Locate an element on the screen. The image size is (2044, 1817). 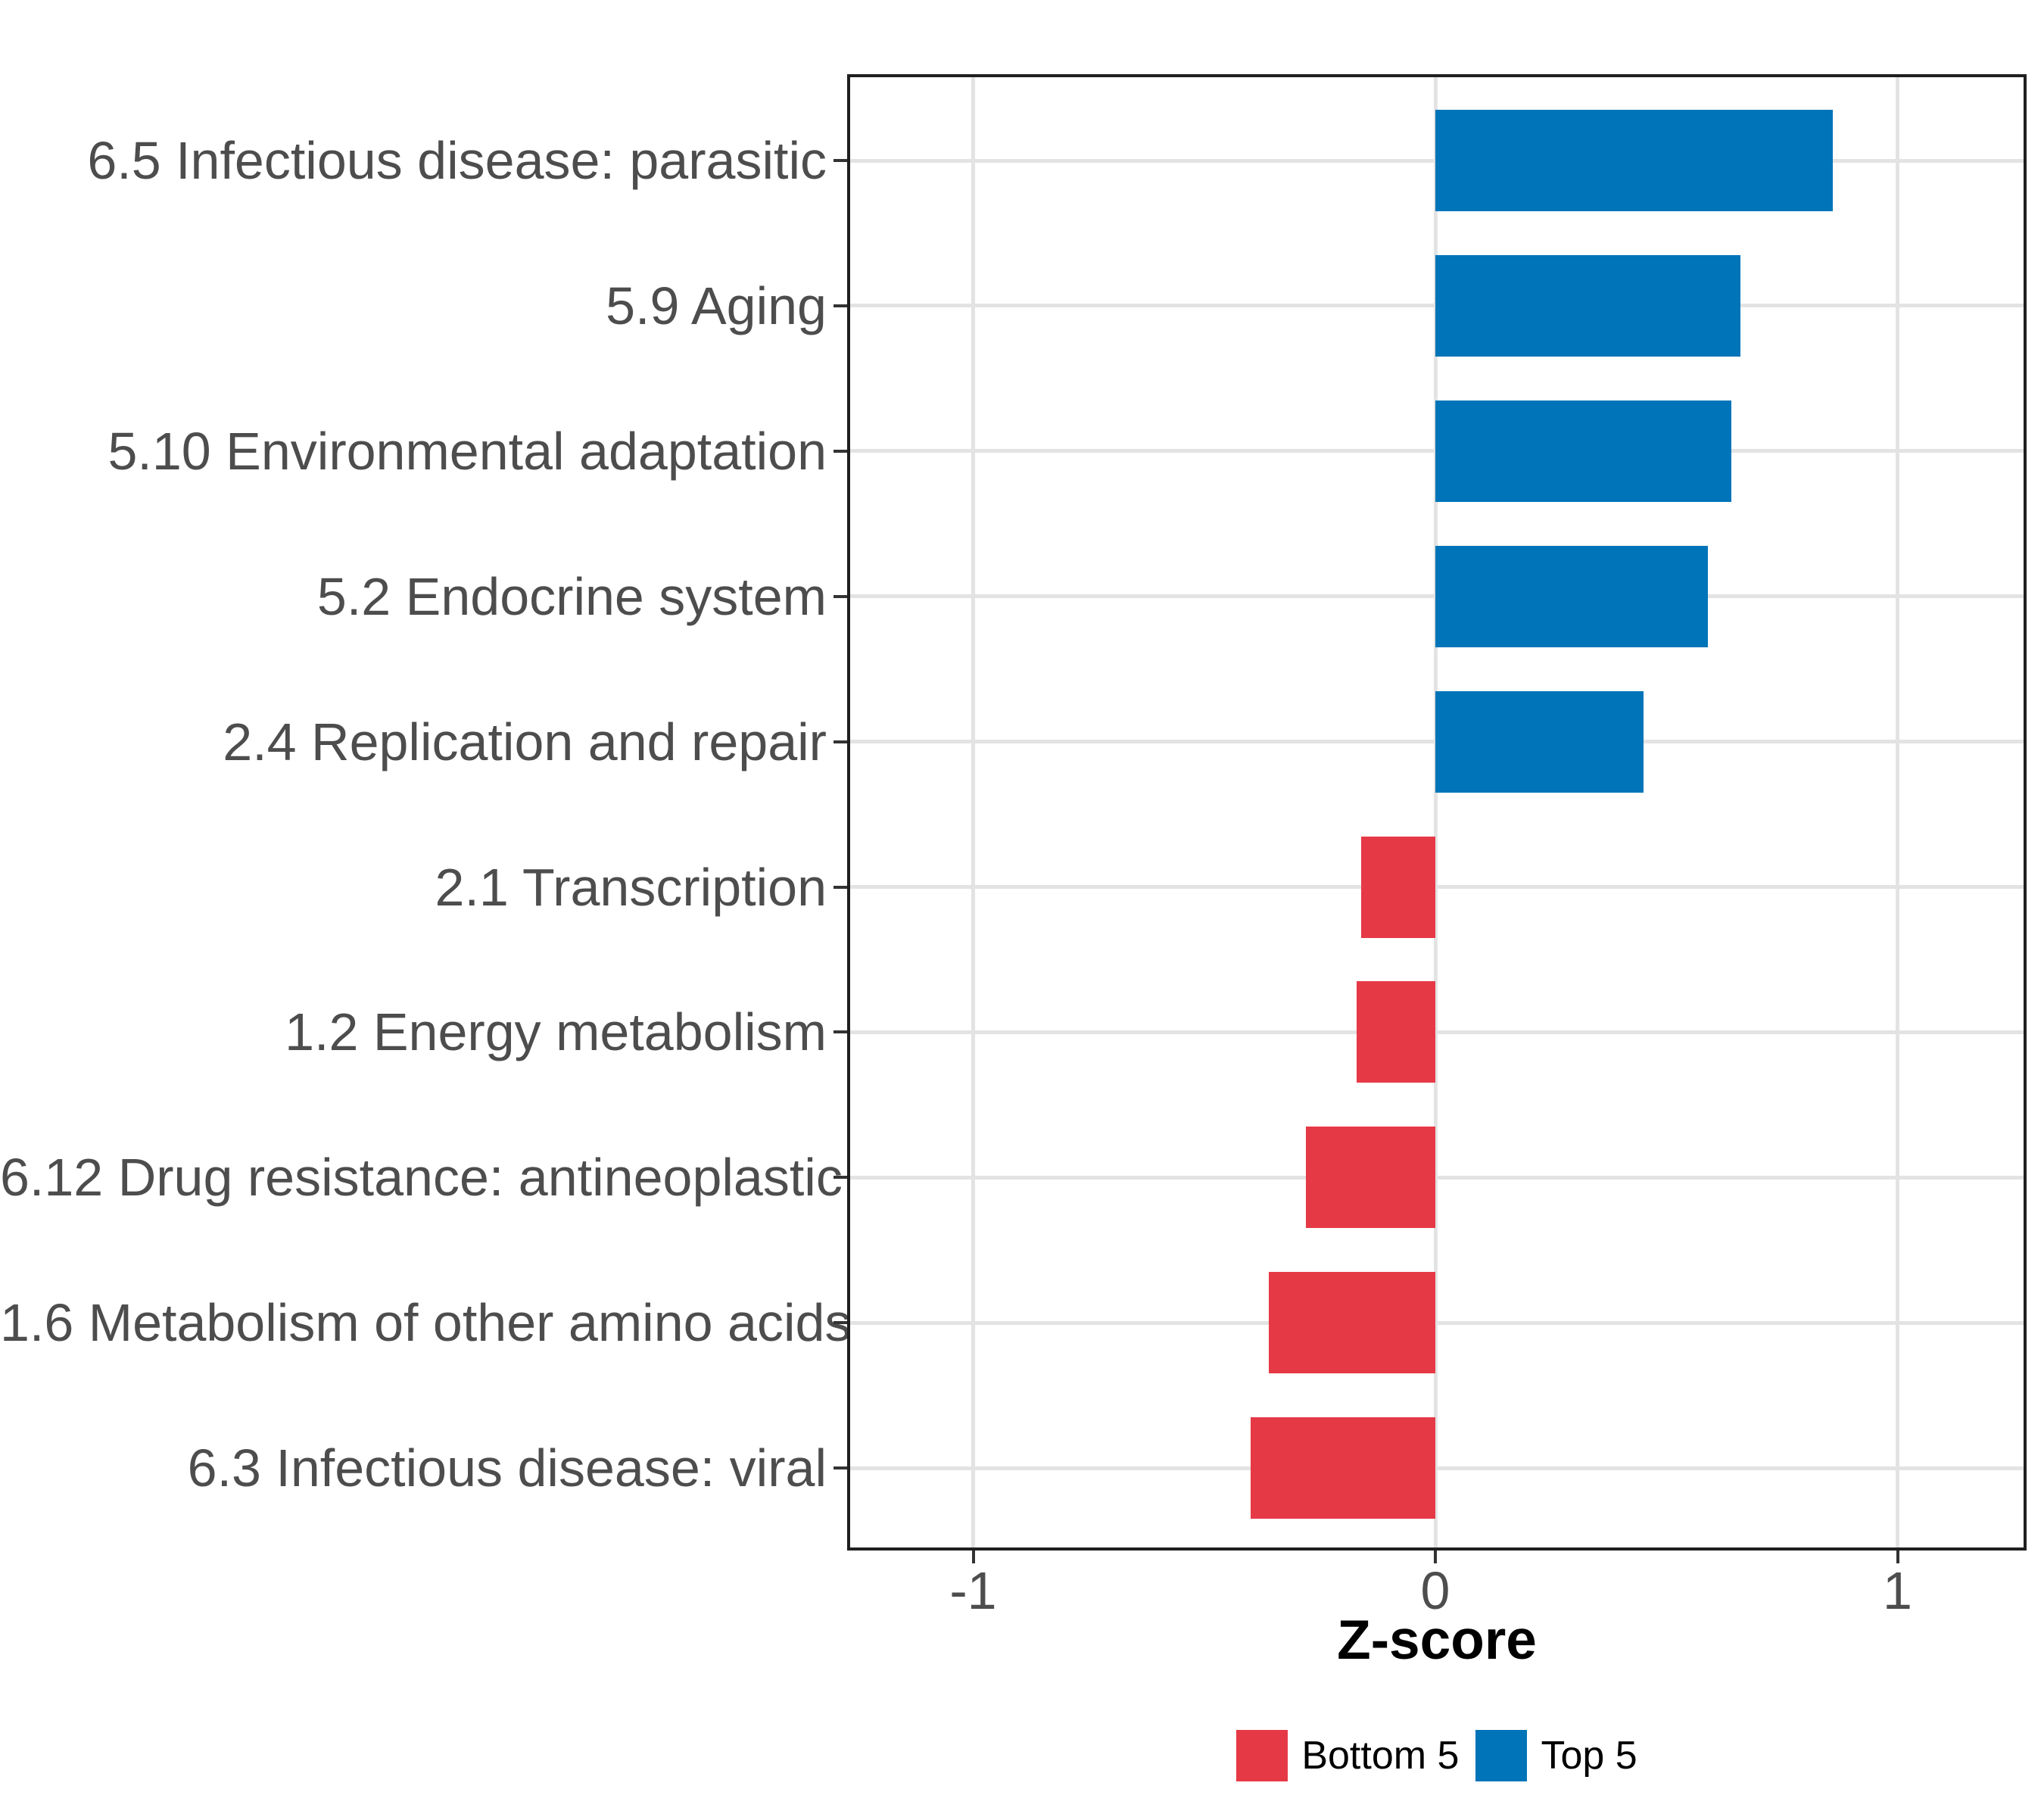
legend-label: Bottom 5 is located at coordinates (1380, 1756).